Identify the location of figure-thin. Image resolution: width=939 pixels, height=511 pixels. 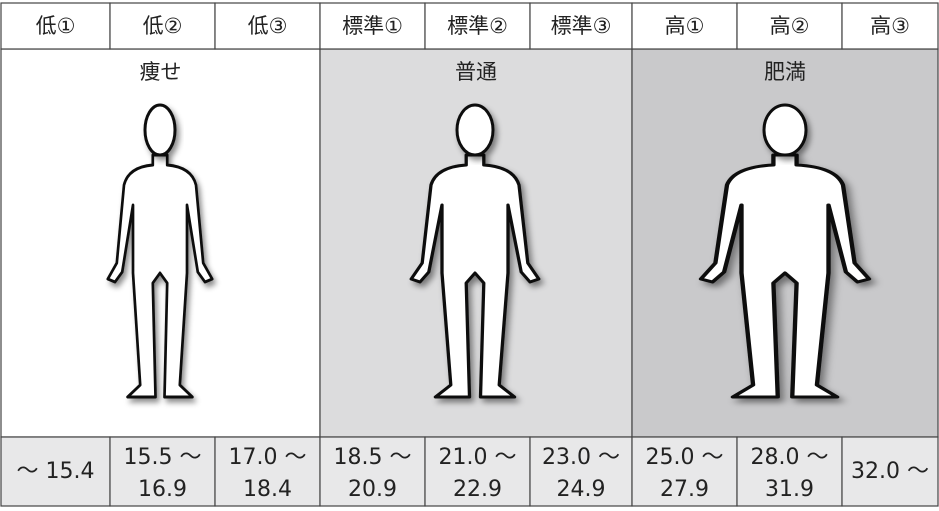
(160, 251).